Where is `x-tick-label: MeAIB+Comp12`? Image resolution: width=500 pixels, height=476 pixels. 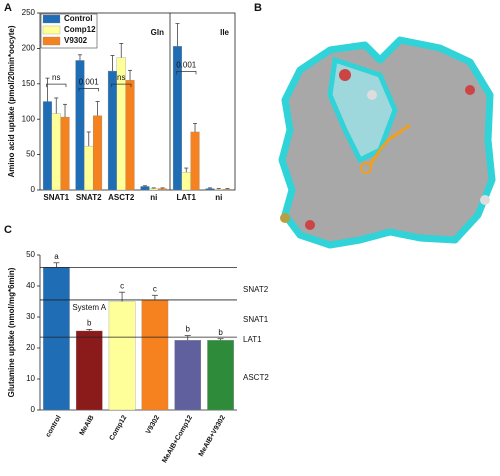
x-tick-label: MeAIB+Comp12 is located at coordinates (177, 439).